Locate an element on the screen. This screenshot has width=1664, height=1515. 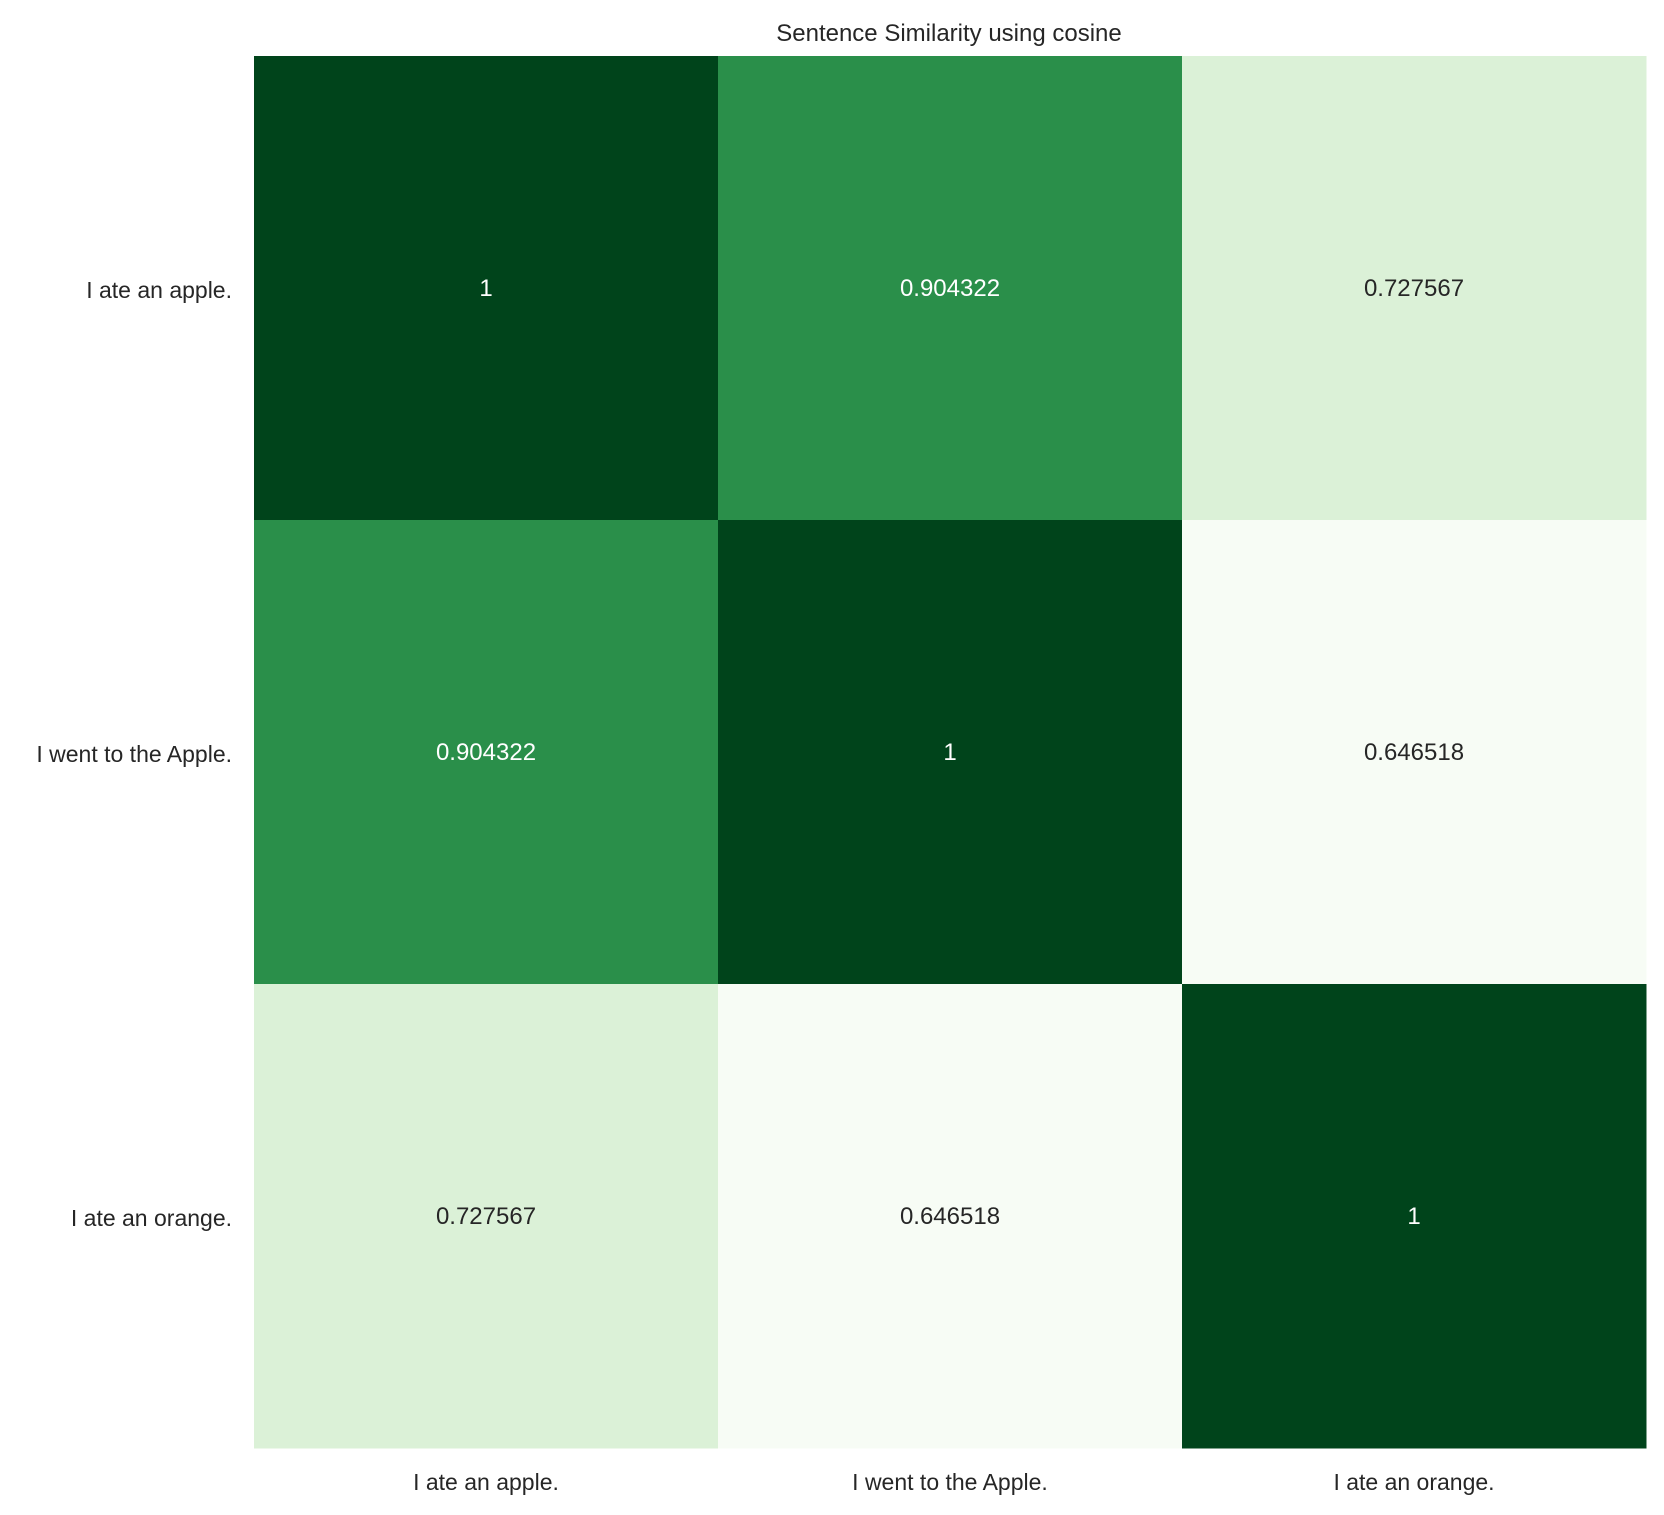
heatmap-cell-r0-c2 is located at coordinates (1414, 288).